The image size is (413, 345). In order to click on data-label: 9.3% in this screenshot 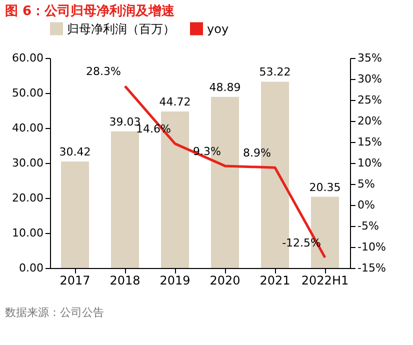, I will do `click(207, 151)`.